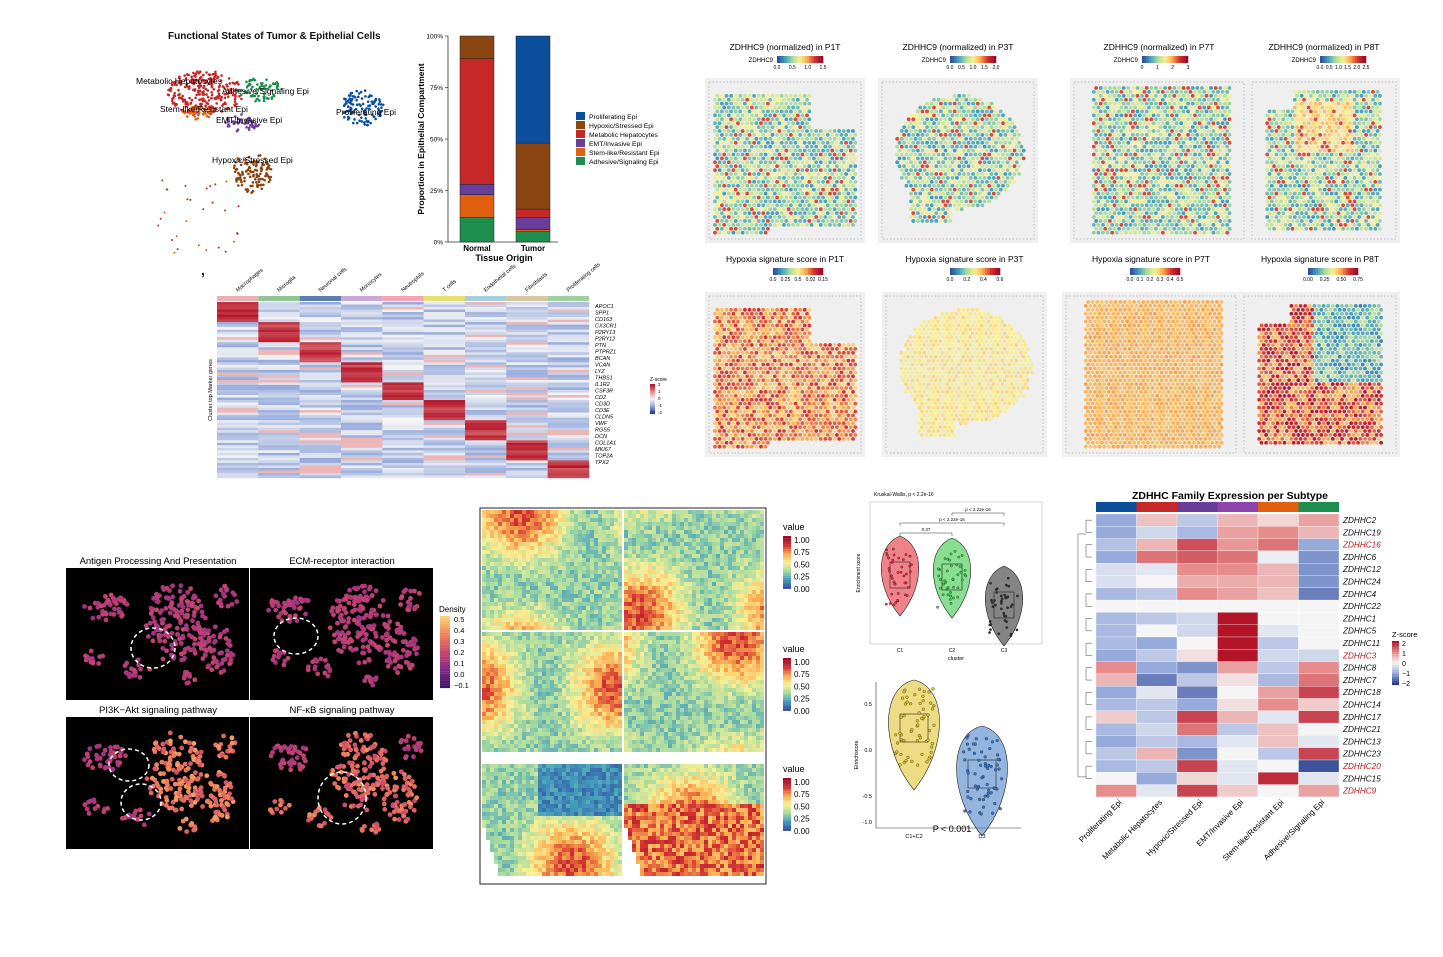  I want to click on umap-stray-point, so click(215, 184).